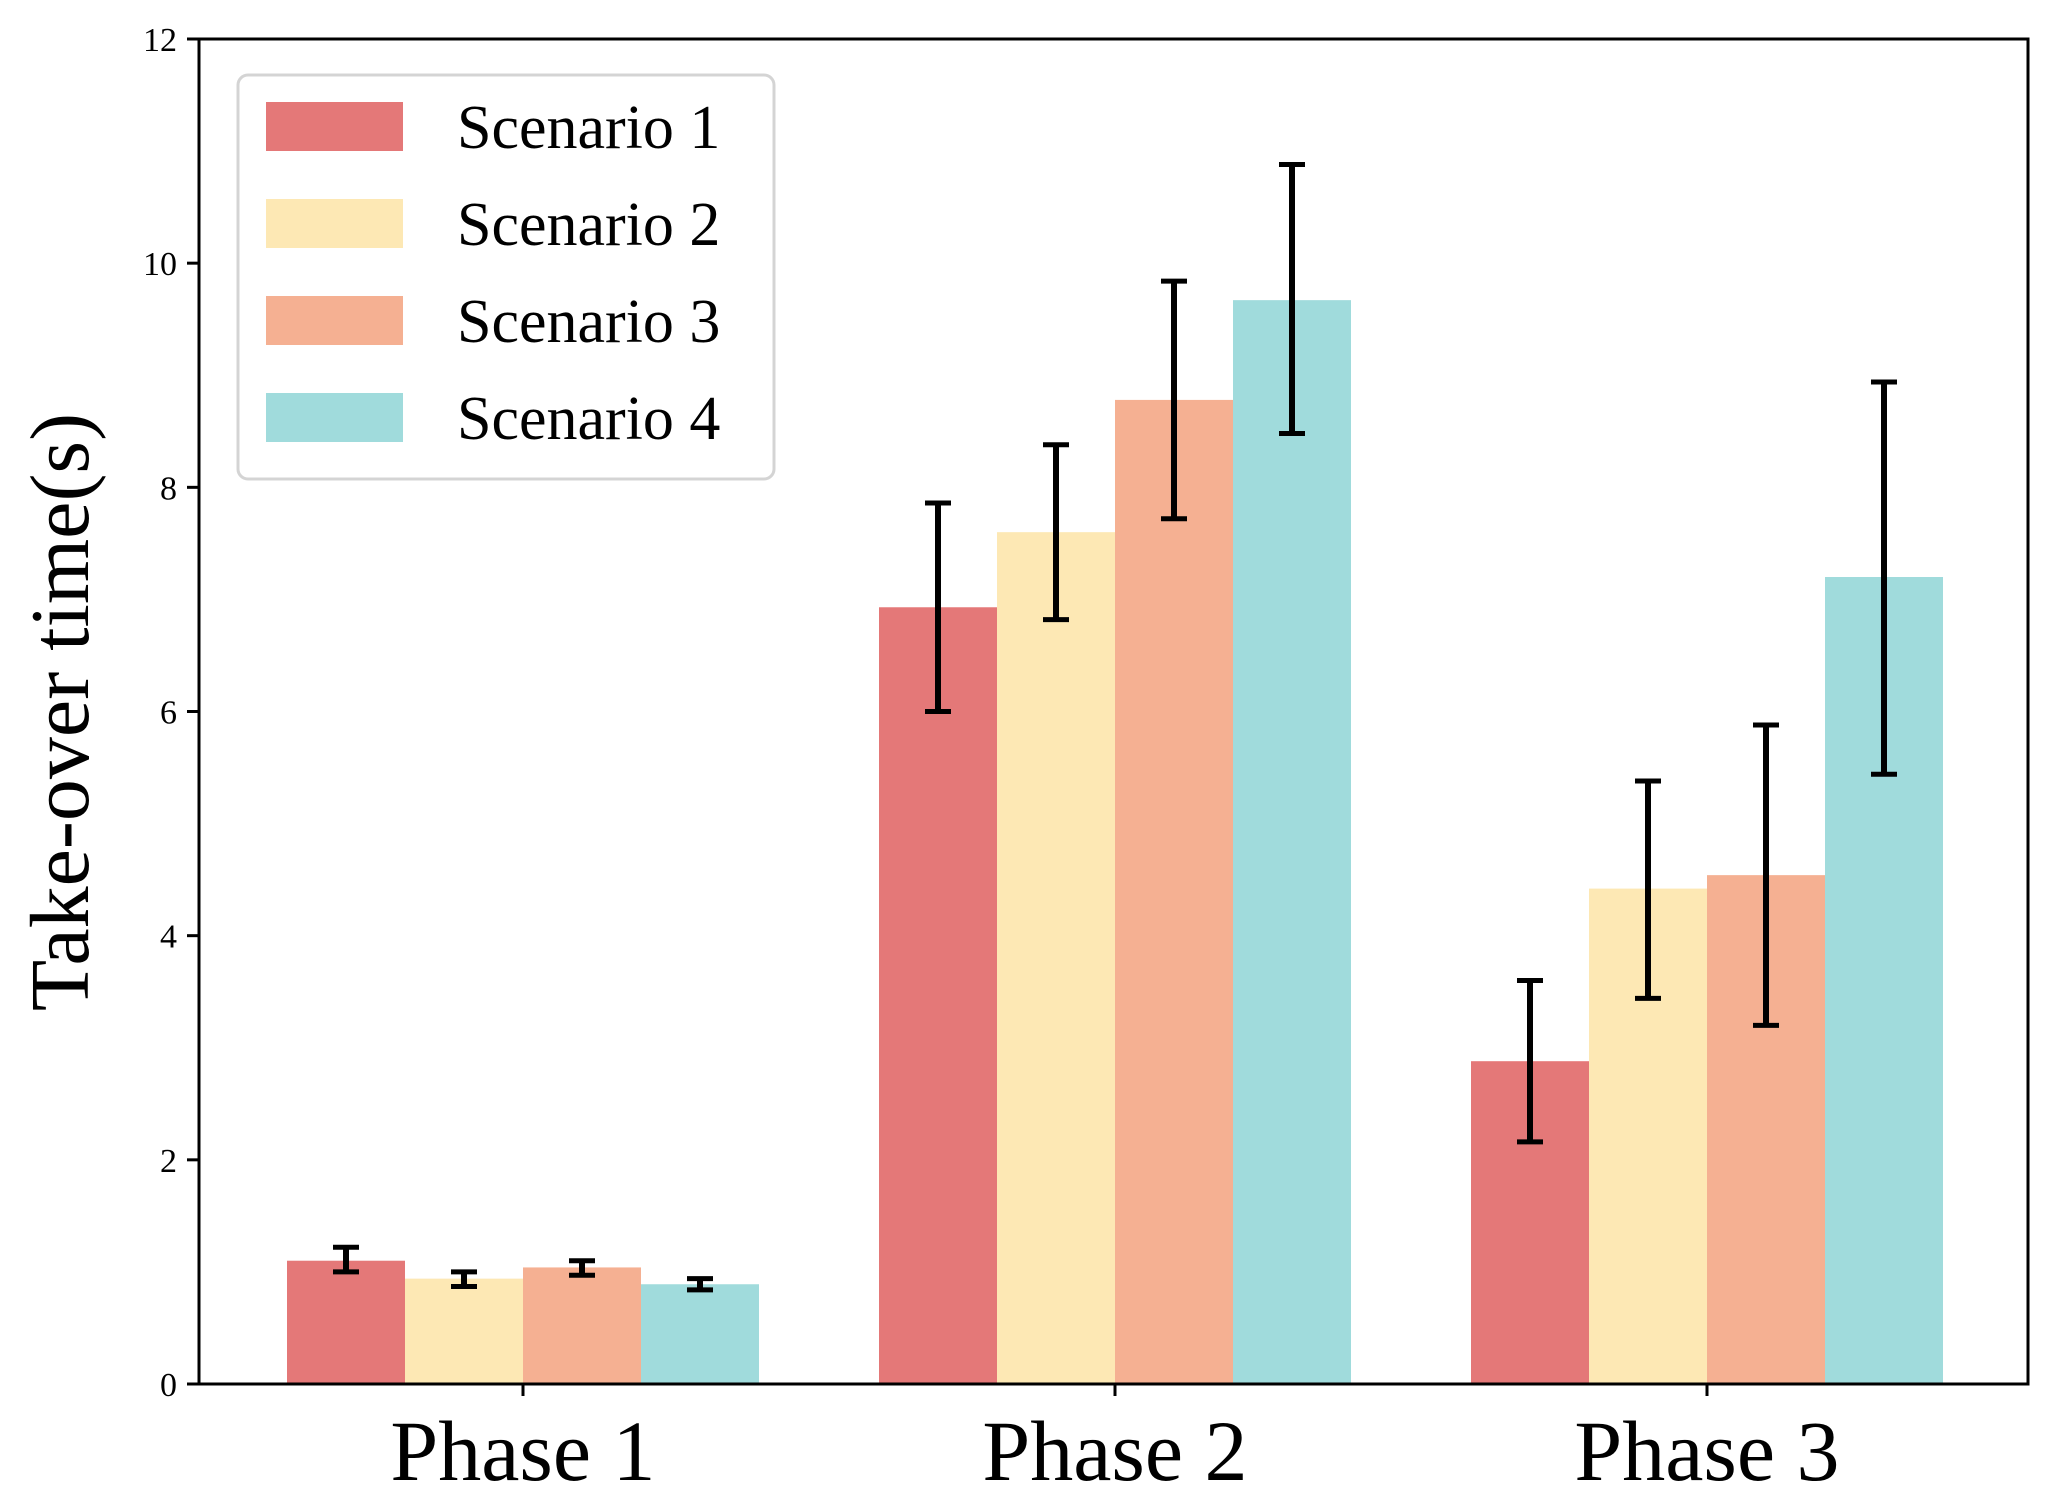  I want to click on x-axis: Phase 1 Phase 2 Phase 3, so click(1115, 1441).